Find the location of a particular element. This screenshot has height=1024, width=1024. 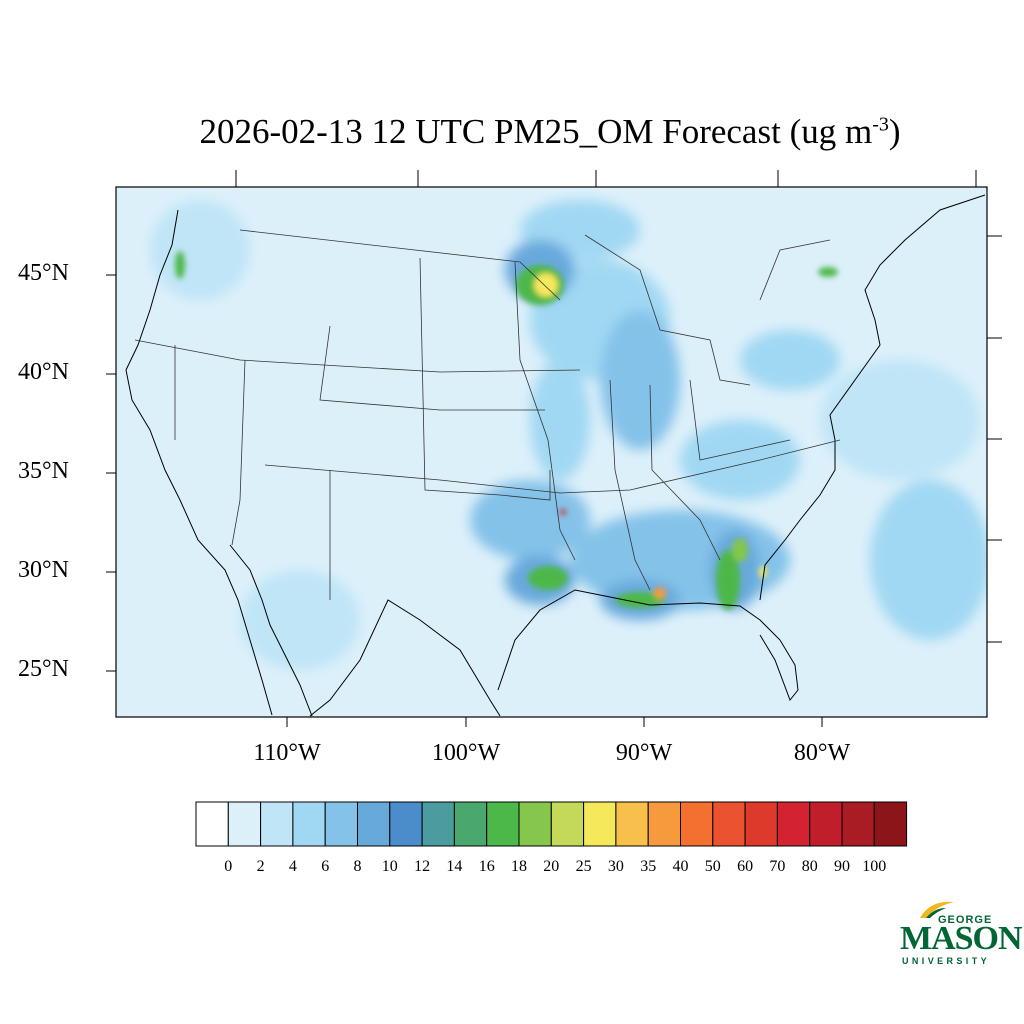

colorbar-tick-label: 35 is located at coordinates (648, 866).